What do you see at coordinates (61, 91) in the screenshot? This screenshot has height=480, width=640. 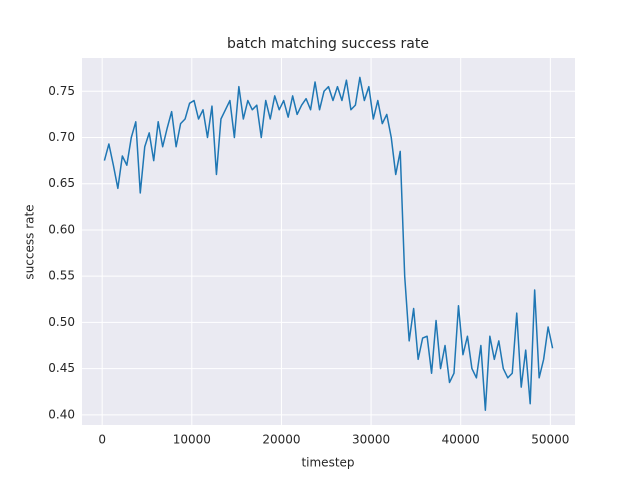 I see `y-tick-label: 0.75` at bounding box center [61, 91].